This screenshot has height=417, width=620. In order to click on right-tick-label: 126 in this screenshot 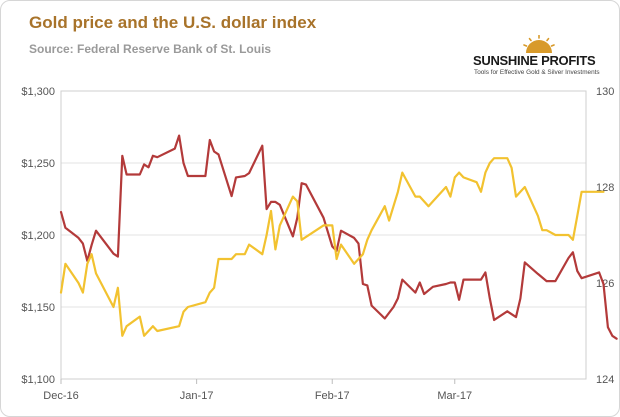, I will do `click(605, 284)`.